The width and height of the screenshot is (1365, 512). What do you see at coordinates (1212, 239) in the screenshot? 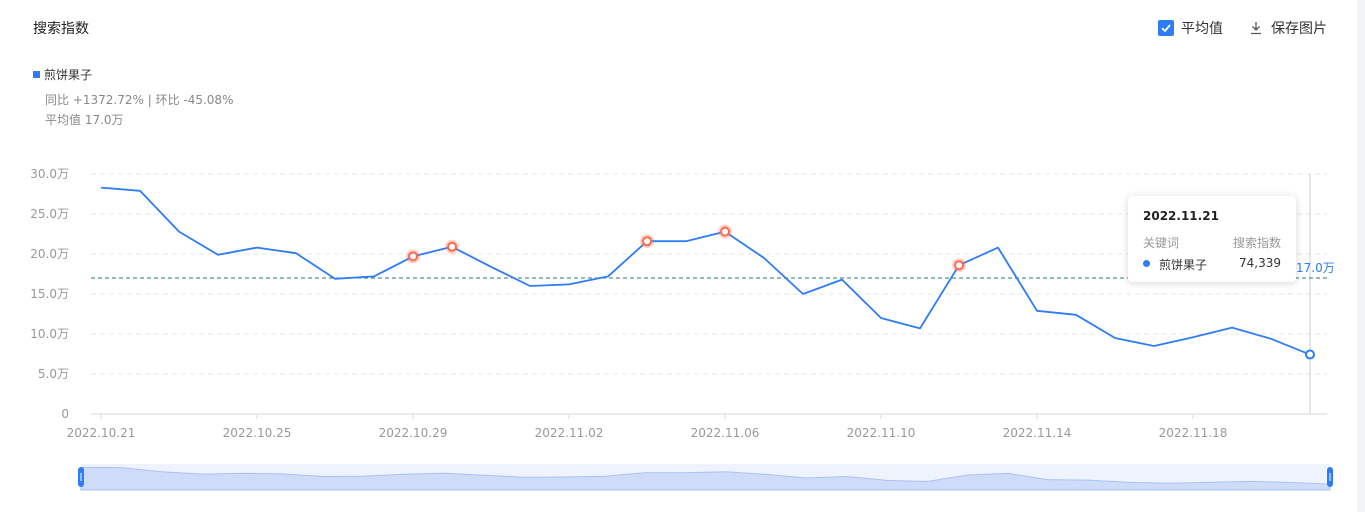
I see `tooltip: 2022.11.21 关键词 搜索指数 煎饼果子 74,339` at bounding box center [1212, 239].